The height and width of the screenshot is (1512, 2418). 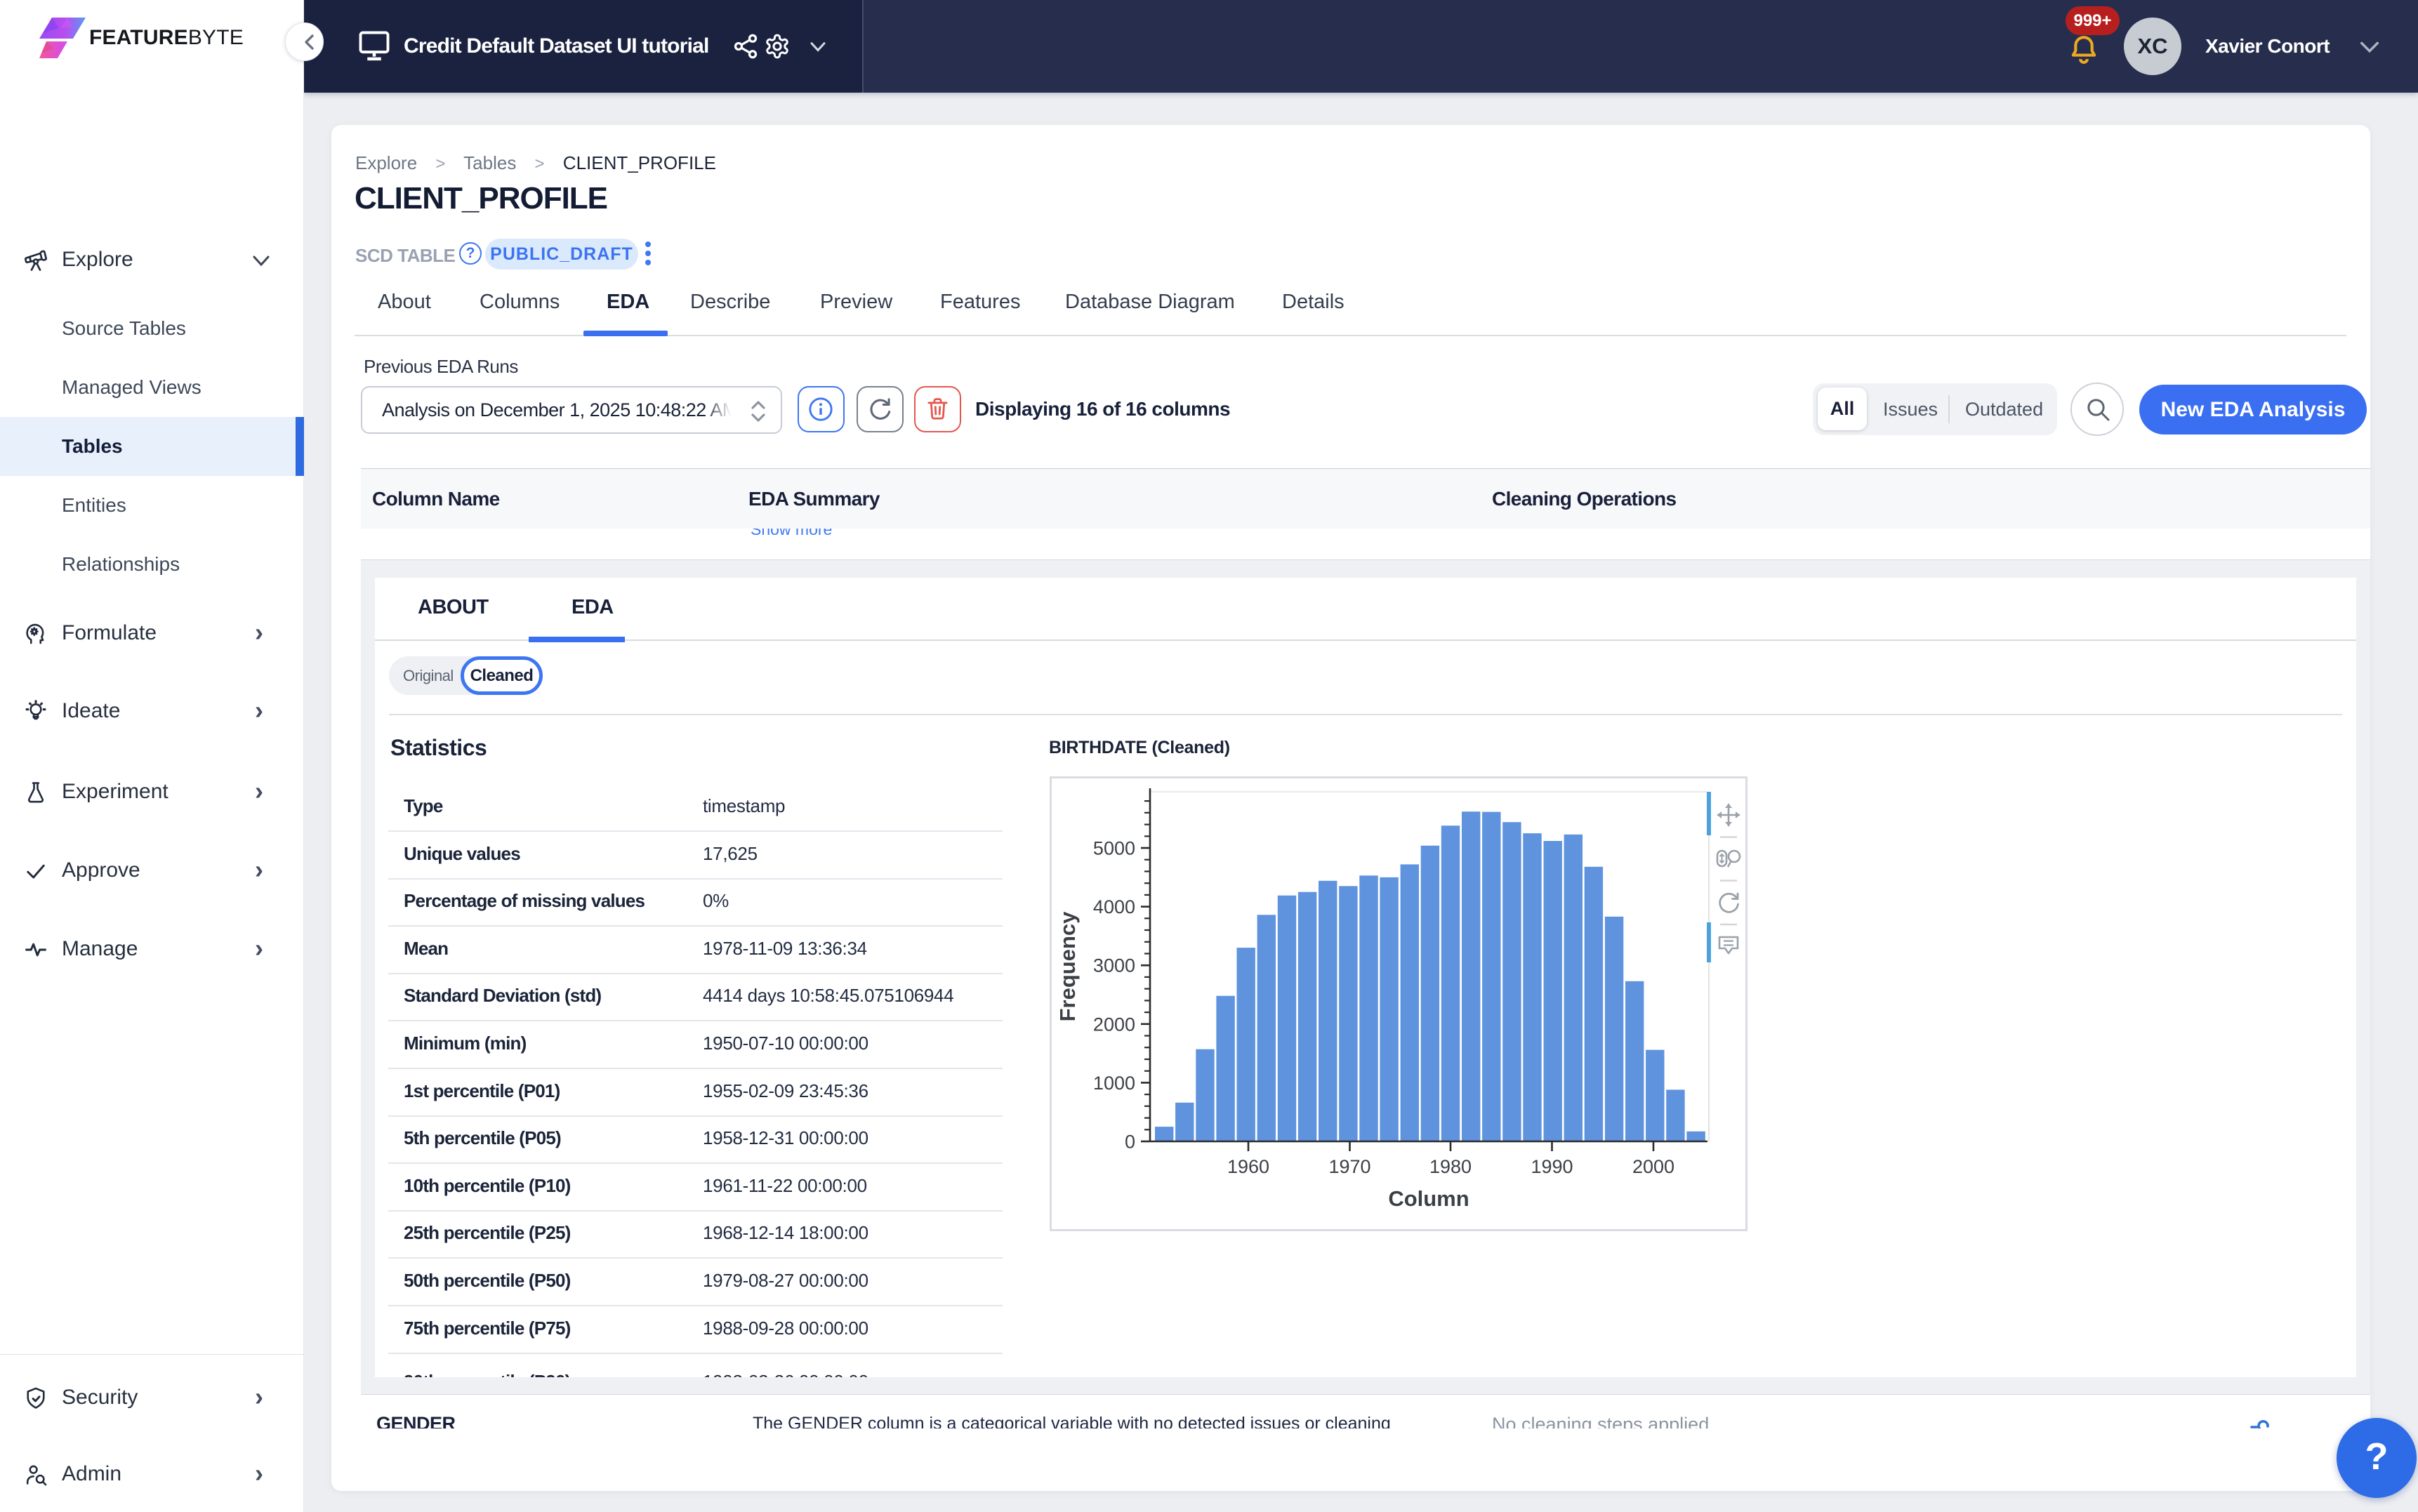 What do you see at coordinates (1428, 1198) in the screenshot?
I see `svg-text: Column` at bounding box center [1428, 1198].